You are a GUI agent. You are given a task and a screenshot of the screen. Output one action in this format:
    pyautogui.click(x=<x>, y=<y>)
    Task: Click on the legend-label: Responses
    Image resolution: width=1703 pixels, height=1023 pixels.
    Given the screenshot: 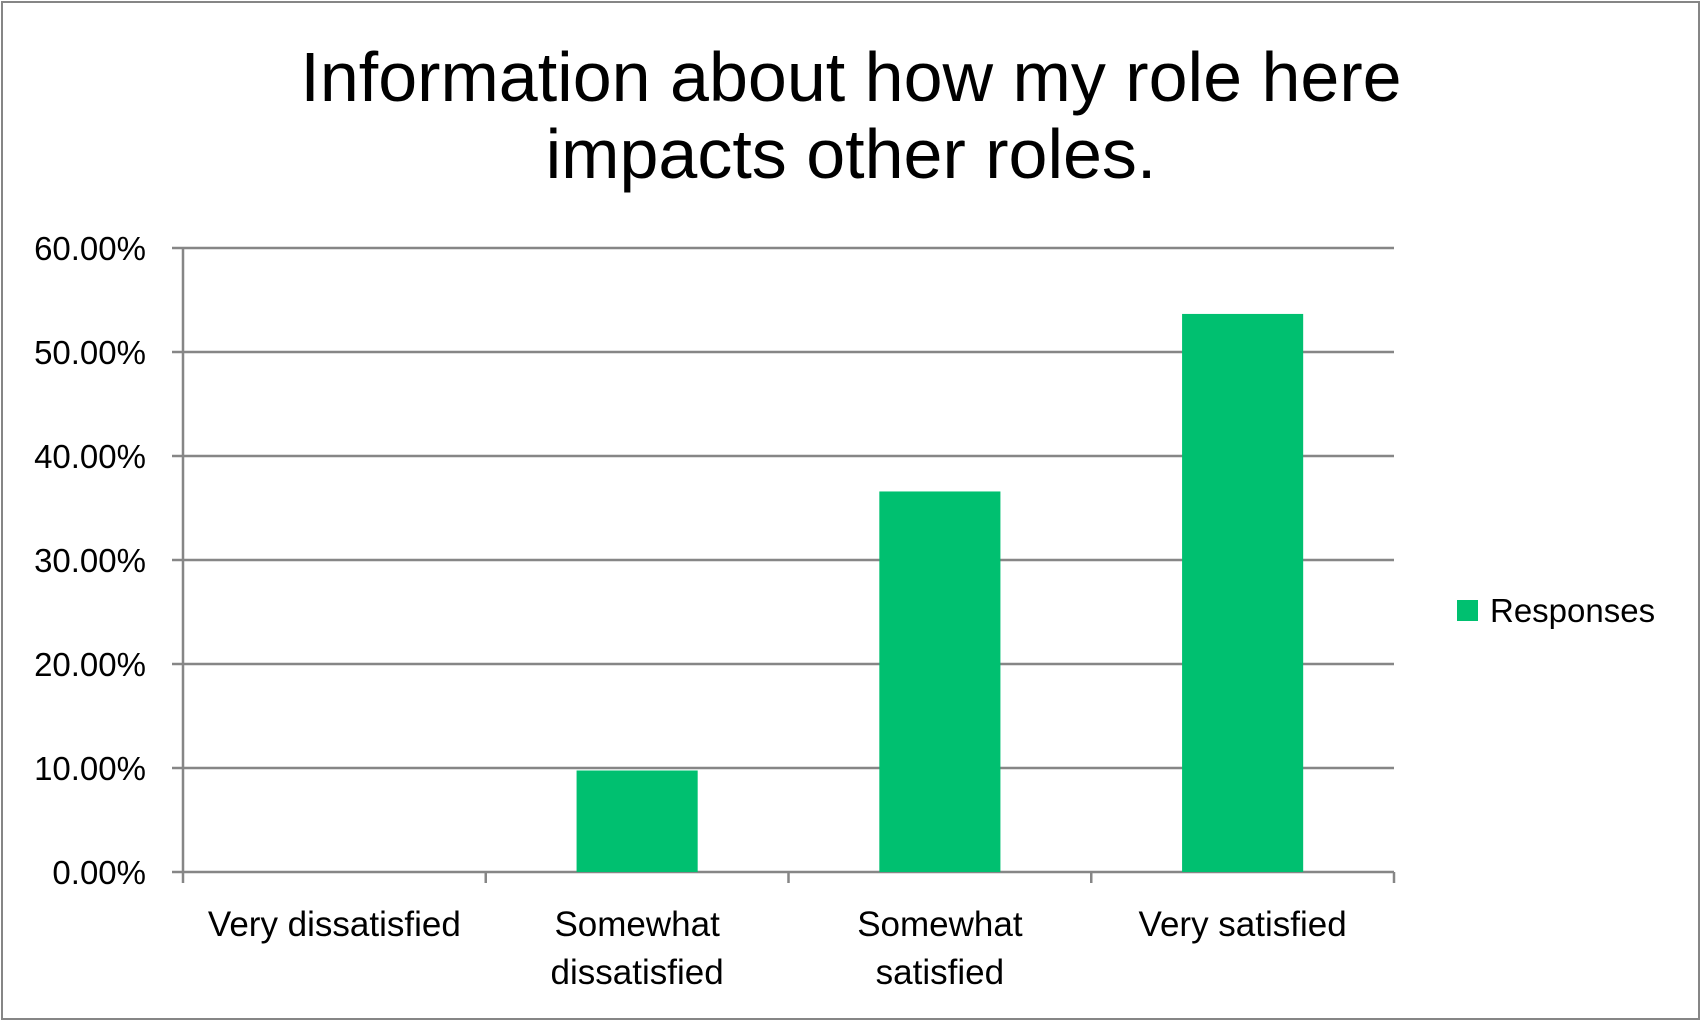 What is the action you would take?
    pyautogui.click(x=1572, y=610)
    